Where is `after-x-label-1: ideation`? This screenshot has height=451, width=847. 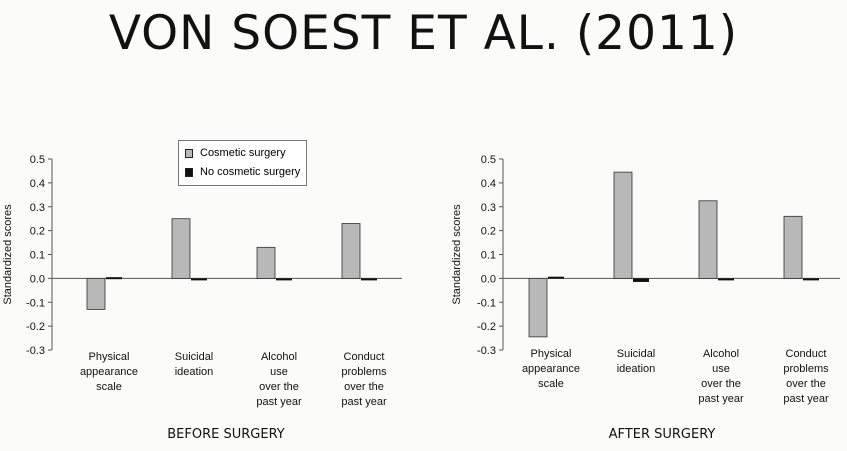 after-x-label-1: ideation is located at coordinates (636, 369).